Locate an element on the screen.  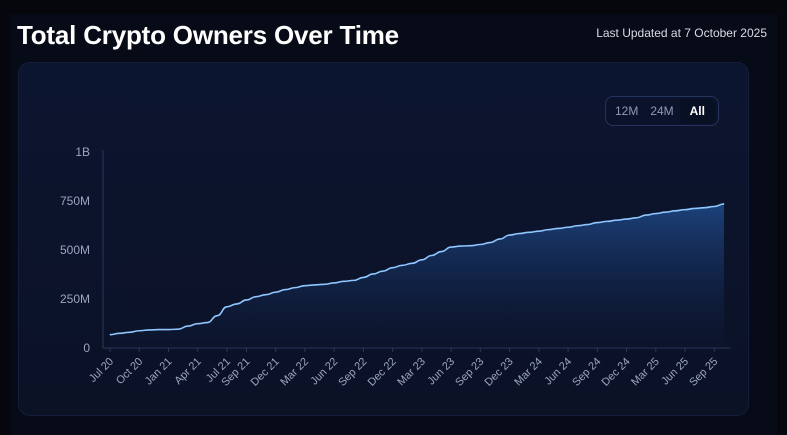
x-tick-label: Mar 22 is located at coordinates (294, 372).